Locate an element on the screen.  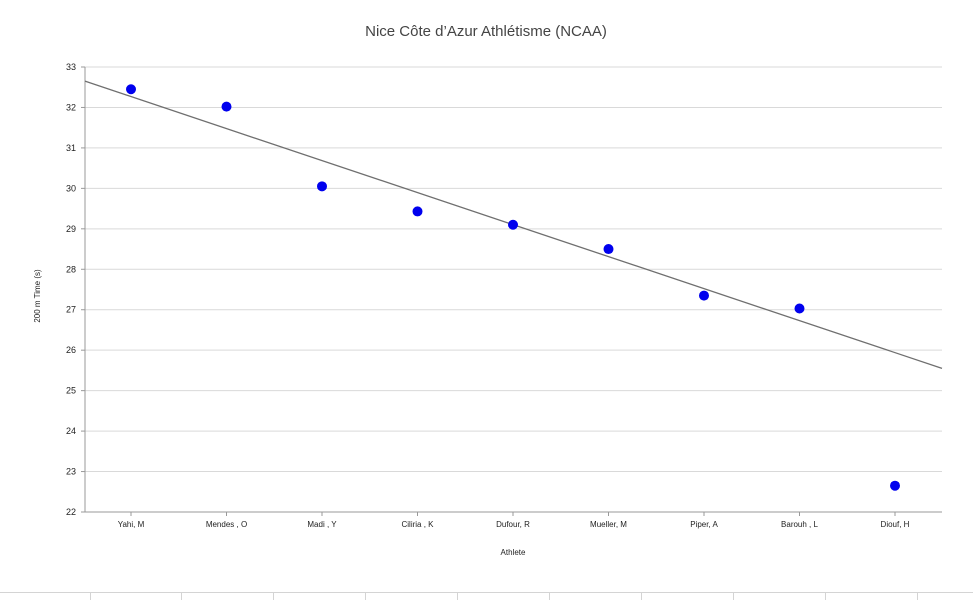
x-tick-label: Piper, A is located at coordinates (704, 524).